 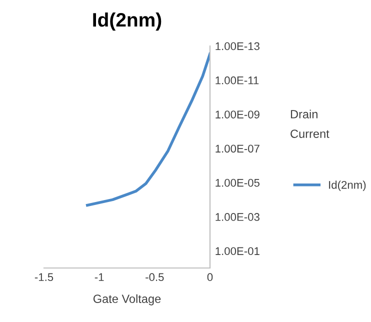 What do you see at coordinates (127, 21) in the screenshot?
I see `chart-title: Id(2nm)` at bounding box center [127, 21].